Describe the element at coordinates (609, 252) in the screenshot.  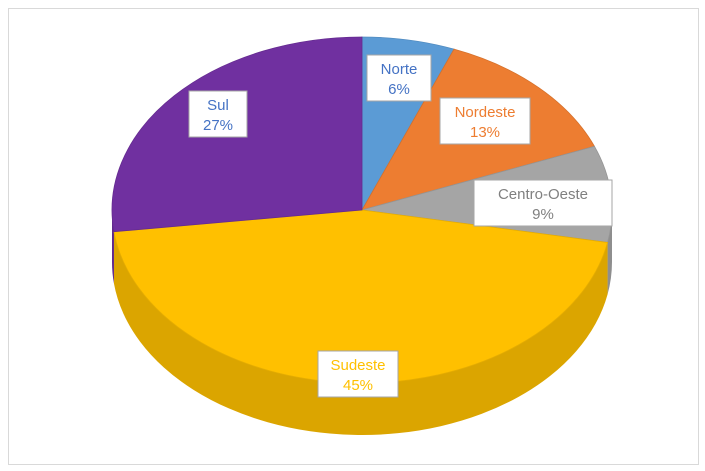
I see `pie-side-centro-oeste` at that location.